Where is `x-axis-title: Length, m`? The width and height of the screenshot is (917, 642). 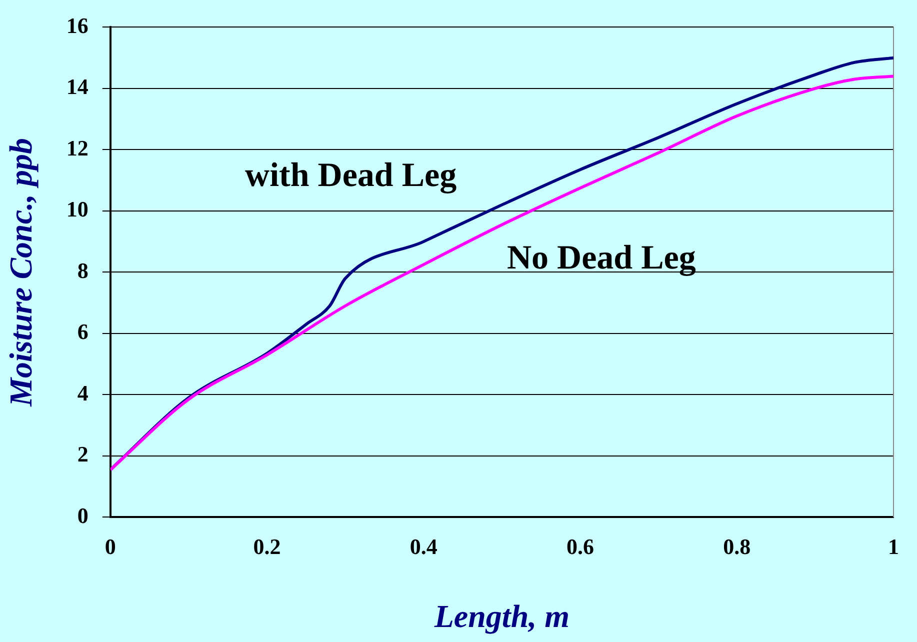 x-axis-title: Length, m is located at coordinates (501, 616).